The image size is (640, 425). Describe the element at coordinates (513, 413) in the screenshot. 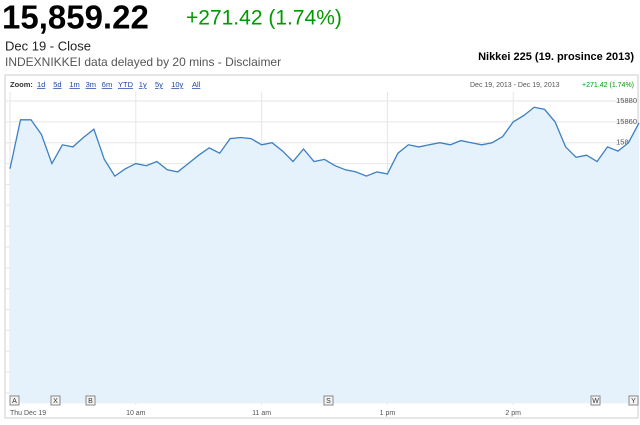

I see `x-tick-label: 2 pm` at that location.